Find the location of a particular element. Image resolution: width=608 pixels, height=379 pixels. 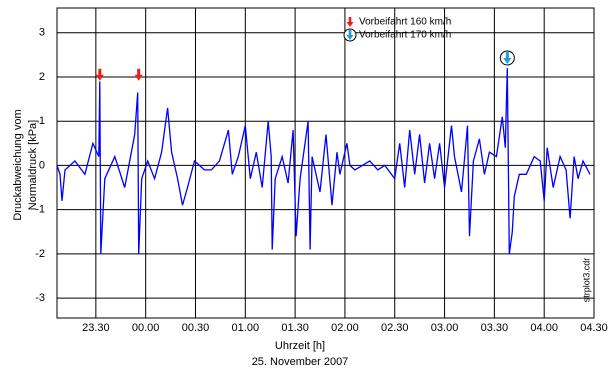

x-tick-label: 02.30 is located at coordinates (395, 328).